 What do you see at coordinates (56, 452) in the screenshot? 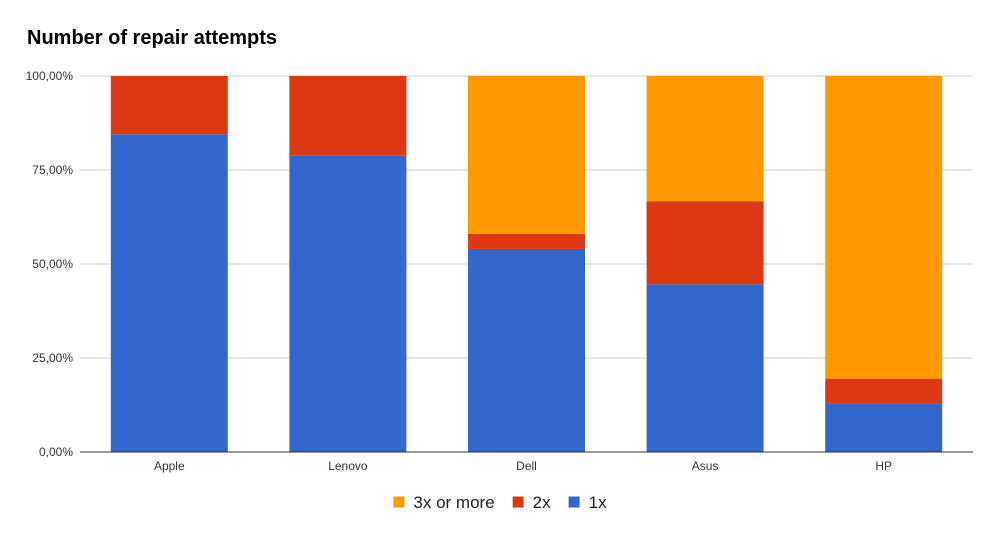
I see `y-tick-label: 0,00%` at bounding box center [56, 452].